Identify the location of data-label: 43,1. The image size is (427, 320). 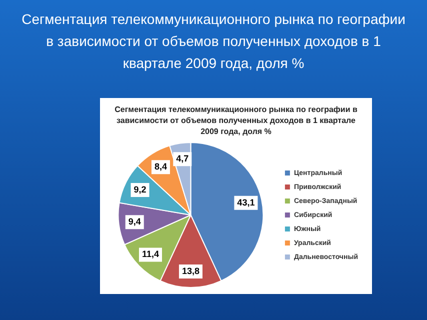
(246, 202).